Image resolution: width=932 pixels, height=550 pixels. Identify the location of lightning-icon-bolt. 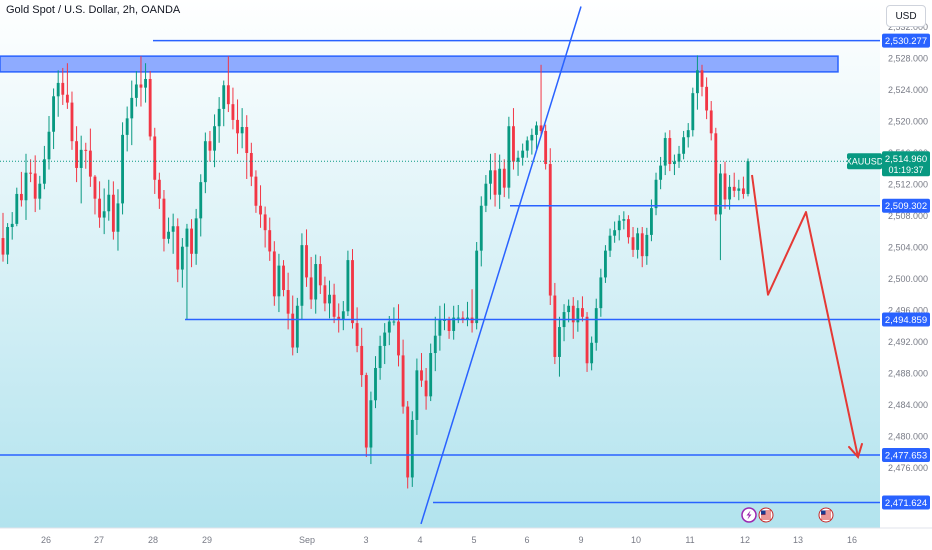
(749, 515).